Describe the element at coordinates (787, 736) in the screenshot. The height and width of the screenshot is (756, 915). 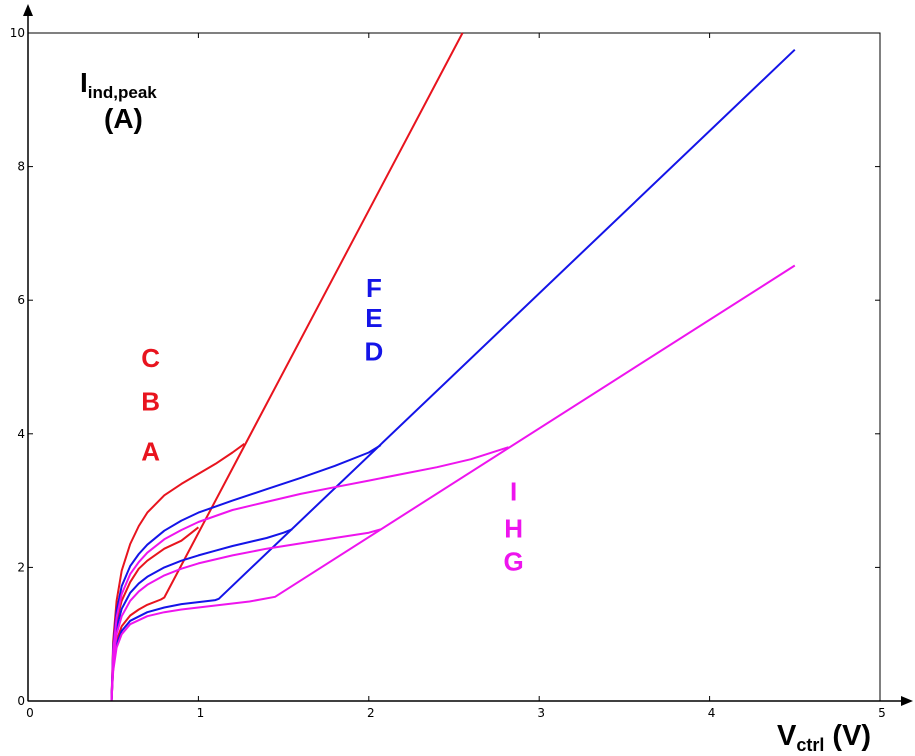
I see `x-axis-label-main: V` at that location.